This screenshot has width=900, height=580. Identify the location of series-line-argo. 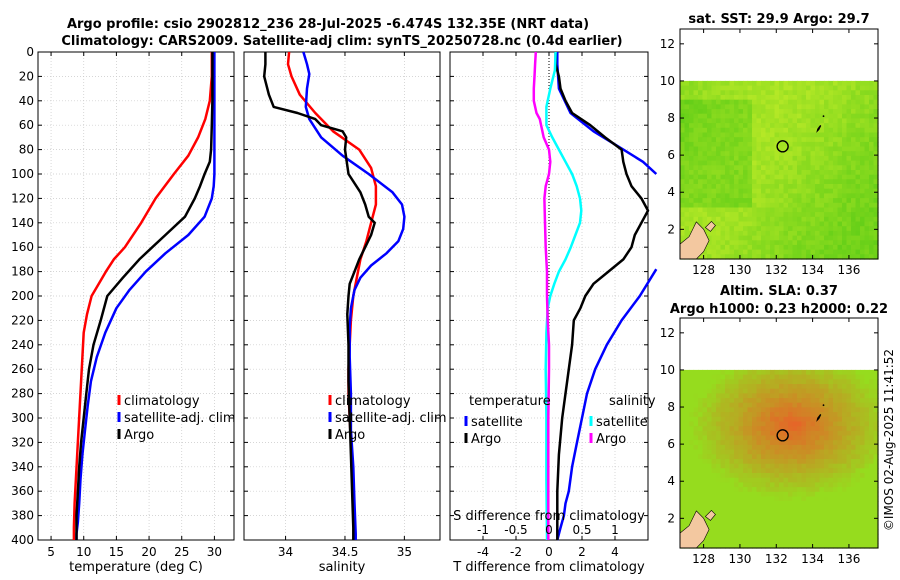
(144, 296).